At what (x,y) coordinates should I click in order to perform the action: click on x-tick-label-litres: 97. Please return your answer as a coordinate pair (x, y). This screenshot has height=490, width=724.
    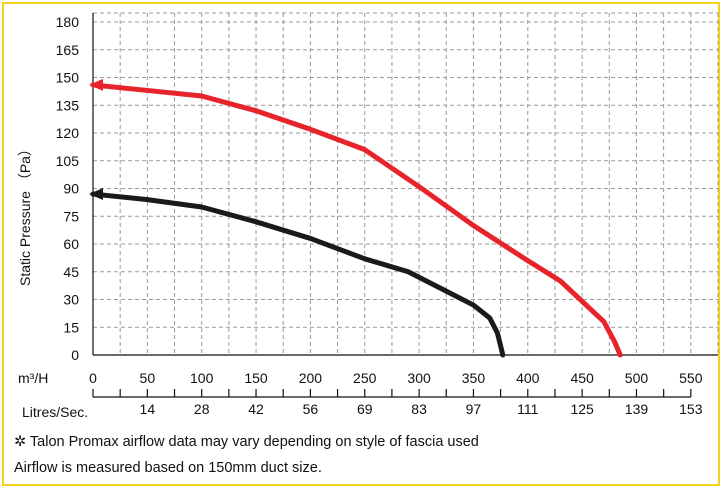
    Looking at the image, I should click on (474, 409).